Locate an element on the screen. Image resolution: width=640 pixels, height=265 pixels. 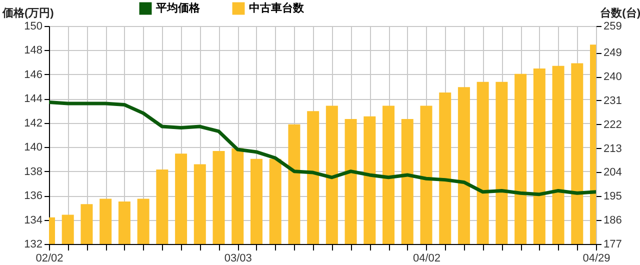
x-tick-label: 03/03 is located at coordinates (238, 258).